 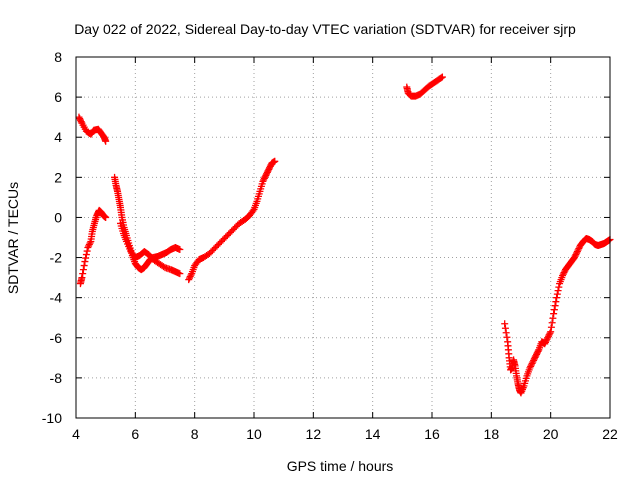 What do you see at coordinates (52, 237) in the screenshot?
I see `y-tick-labels: -10 -8 -6 -4 -2 0 2 4 6 8` at bounding box center [52, 237].